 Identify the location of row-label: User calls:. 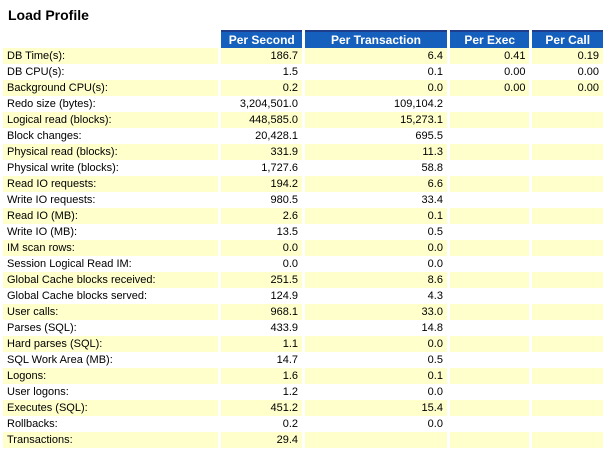
(111, 312).